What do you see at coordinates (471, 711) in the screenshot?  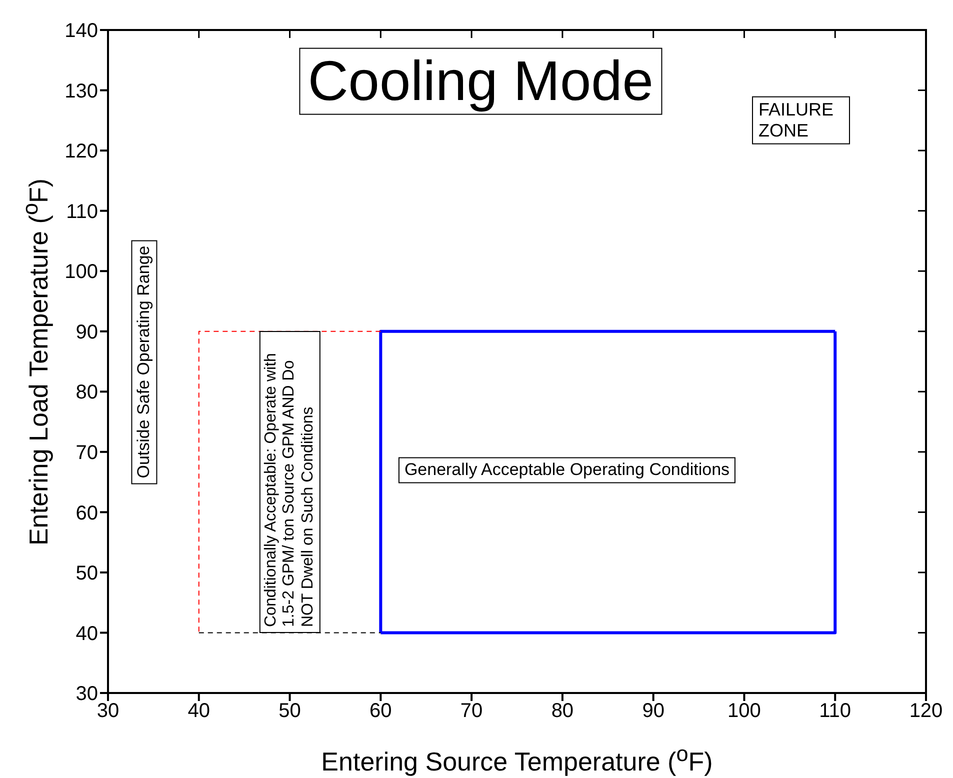 I see `x-tick-label: 70` at bounding box center [471, 711].